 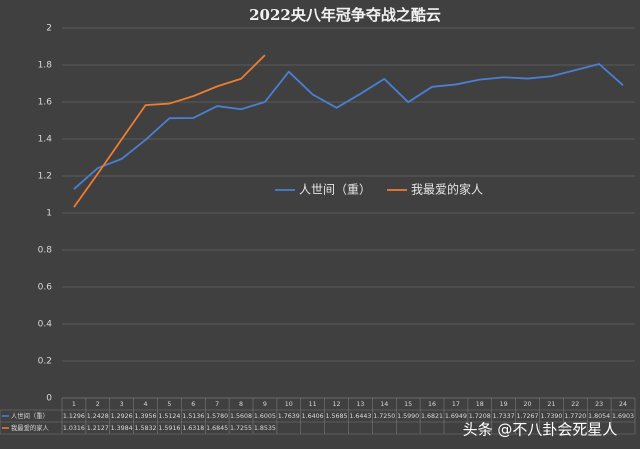 I want to click on table-cell: 1.5916, so click(x=169, y=428).